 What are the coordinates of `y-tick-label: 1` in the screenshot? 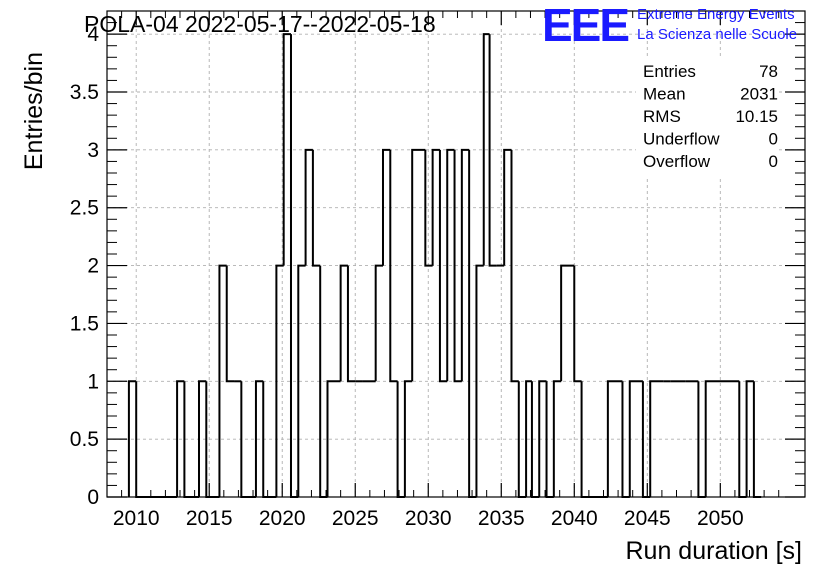 It's located at (93, 381).